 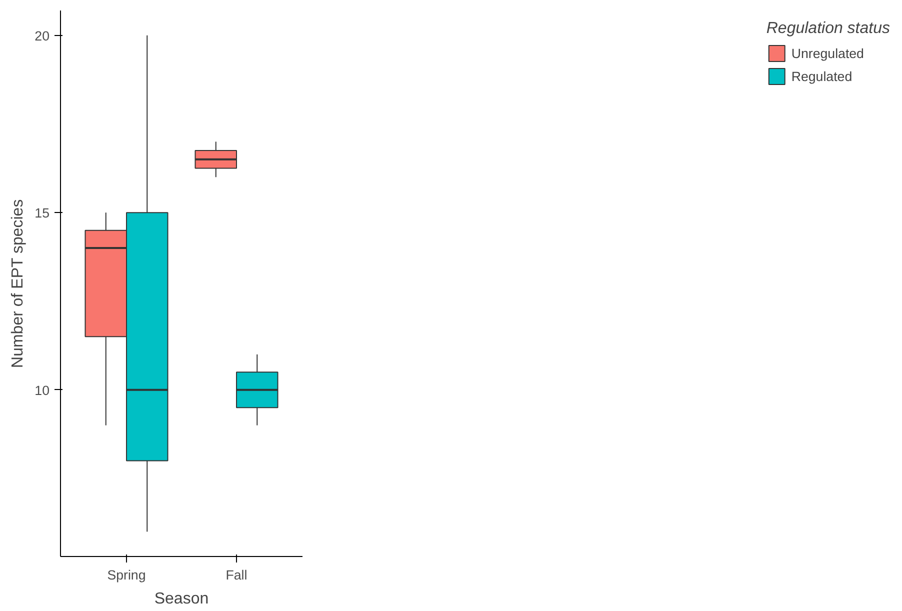 What do you see at coordinates (237, 575) in the screenshot?
I see `x-tick-label: Fall` at bounding box center [237, 575].